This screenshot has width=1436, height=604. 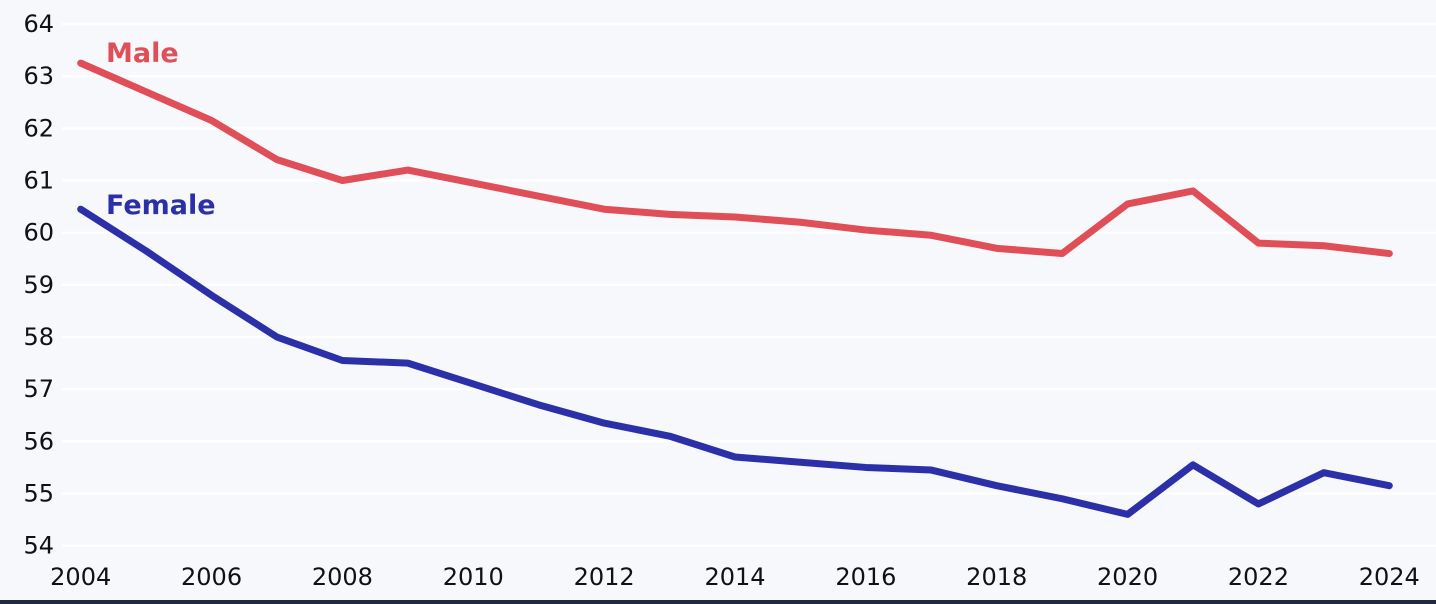 What do you see at coordinates (38, 337) in the screenshot?
I see `y-axis-tick-label: 58` at bounding box center [38, 337].